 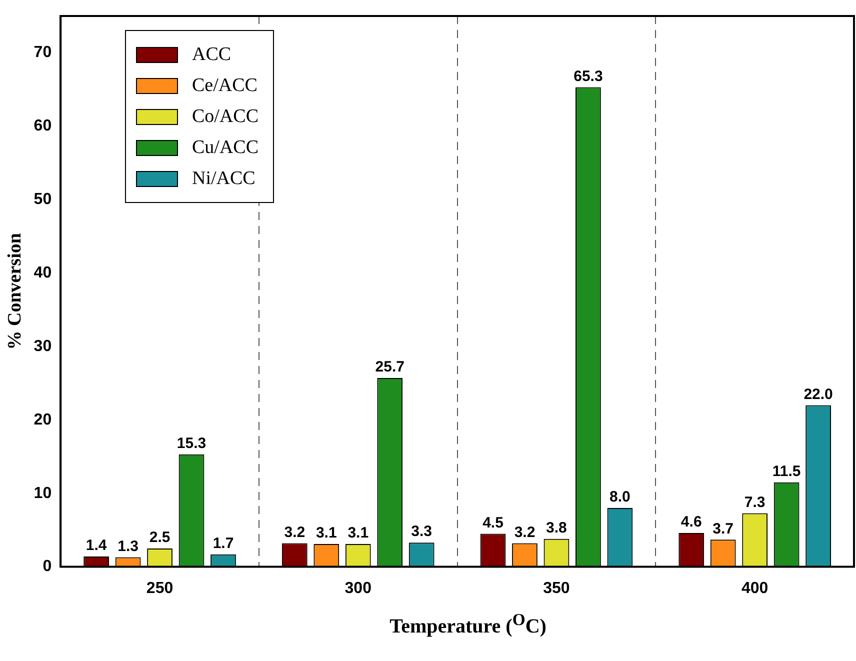 What do you see at coordinates (588, 76) in the screenshot?
I see `data-label: 65.3` at bounding box center [588, 76].